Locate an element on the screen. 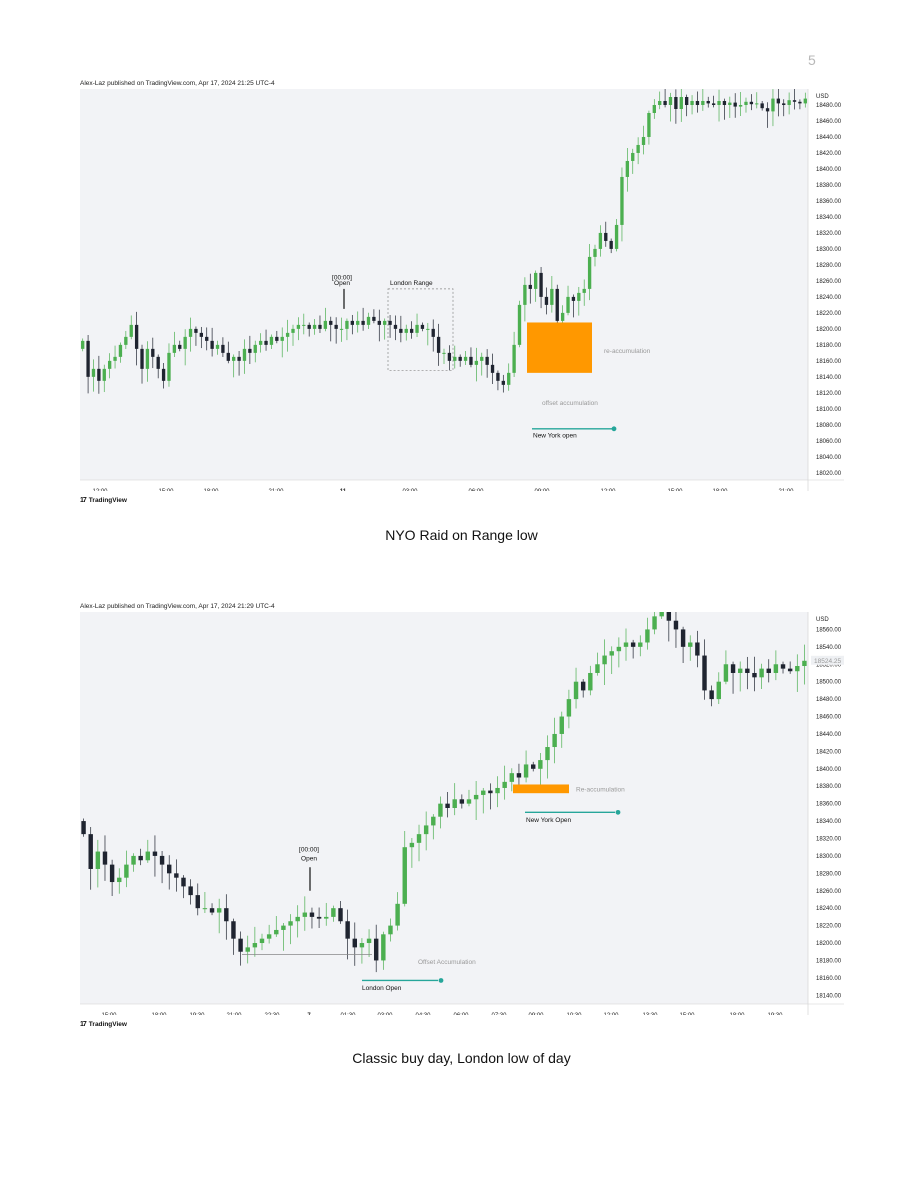 This screenshot has height=1200, width=923. page-number: 5 is located at coordinates (812, 60).